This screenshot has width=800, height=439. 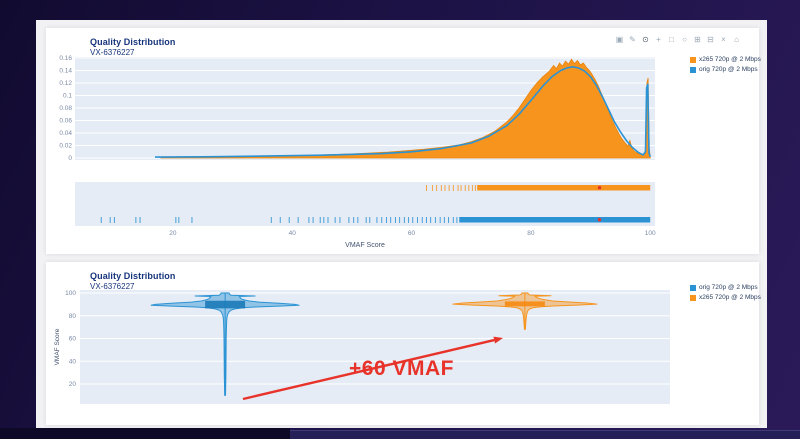 I want to click on background-strip-left, so click(x=145, y=433).